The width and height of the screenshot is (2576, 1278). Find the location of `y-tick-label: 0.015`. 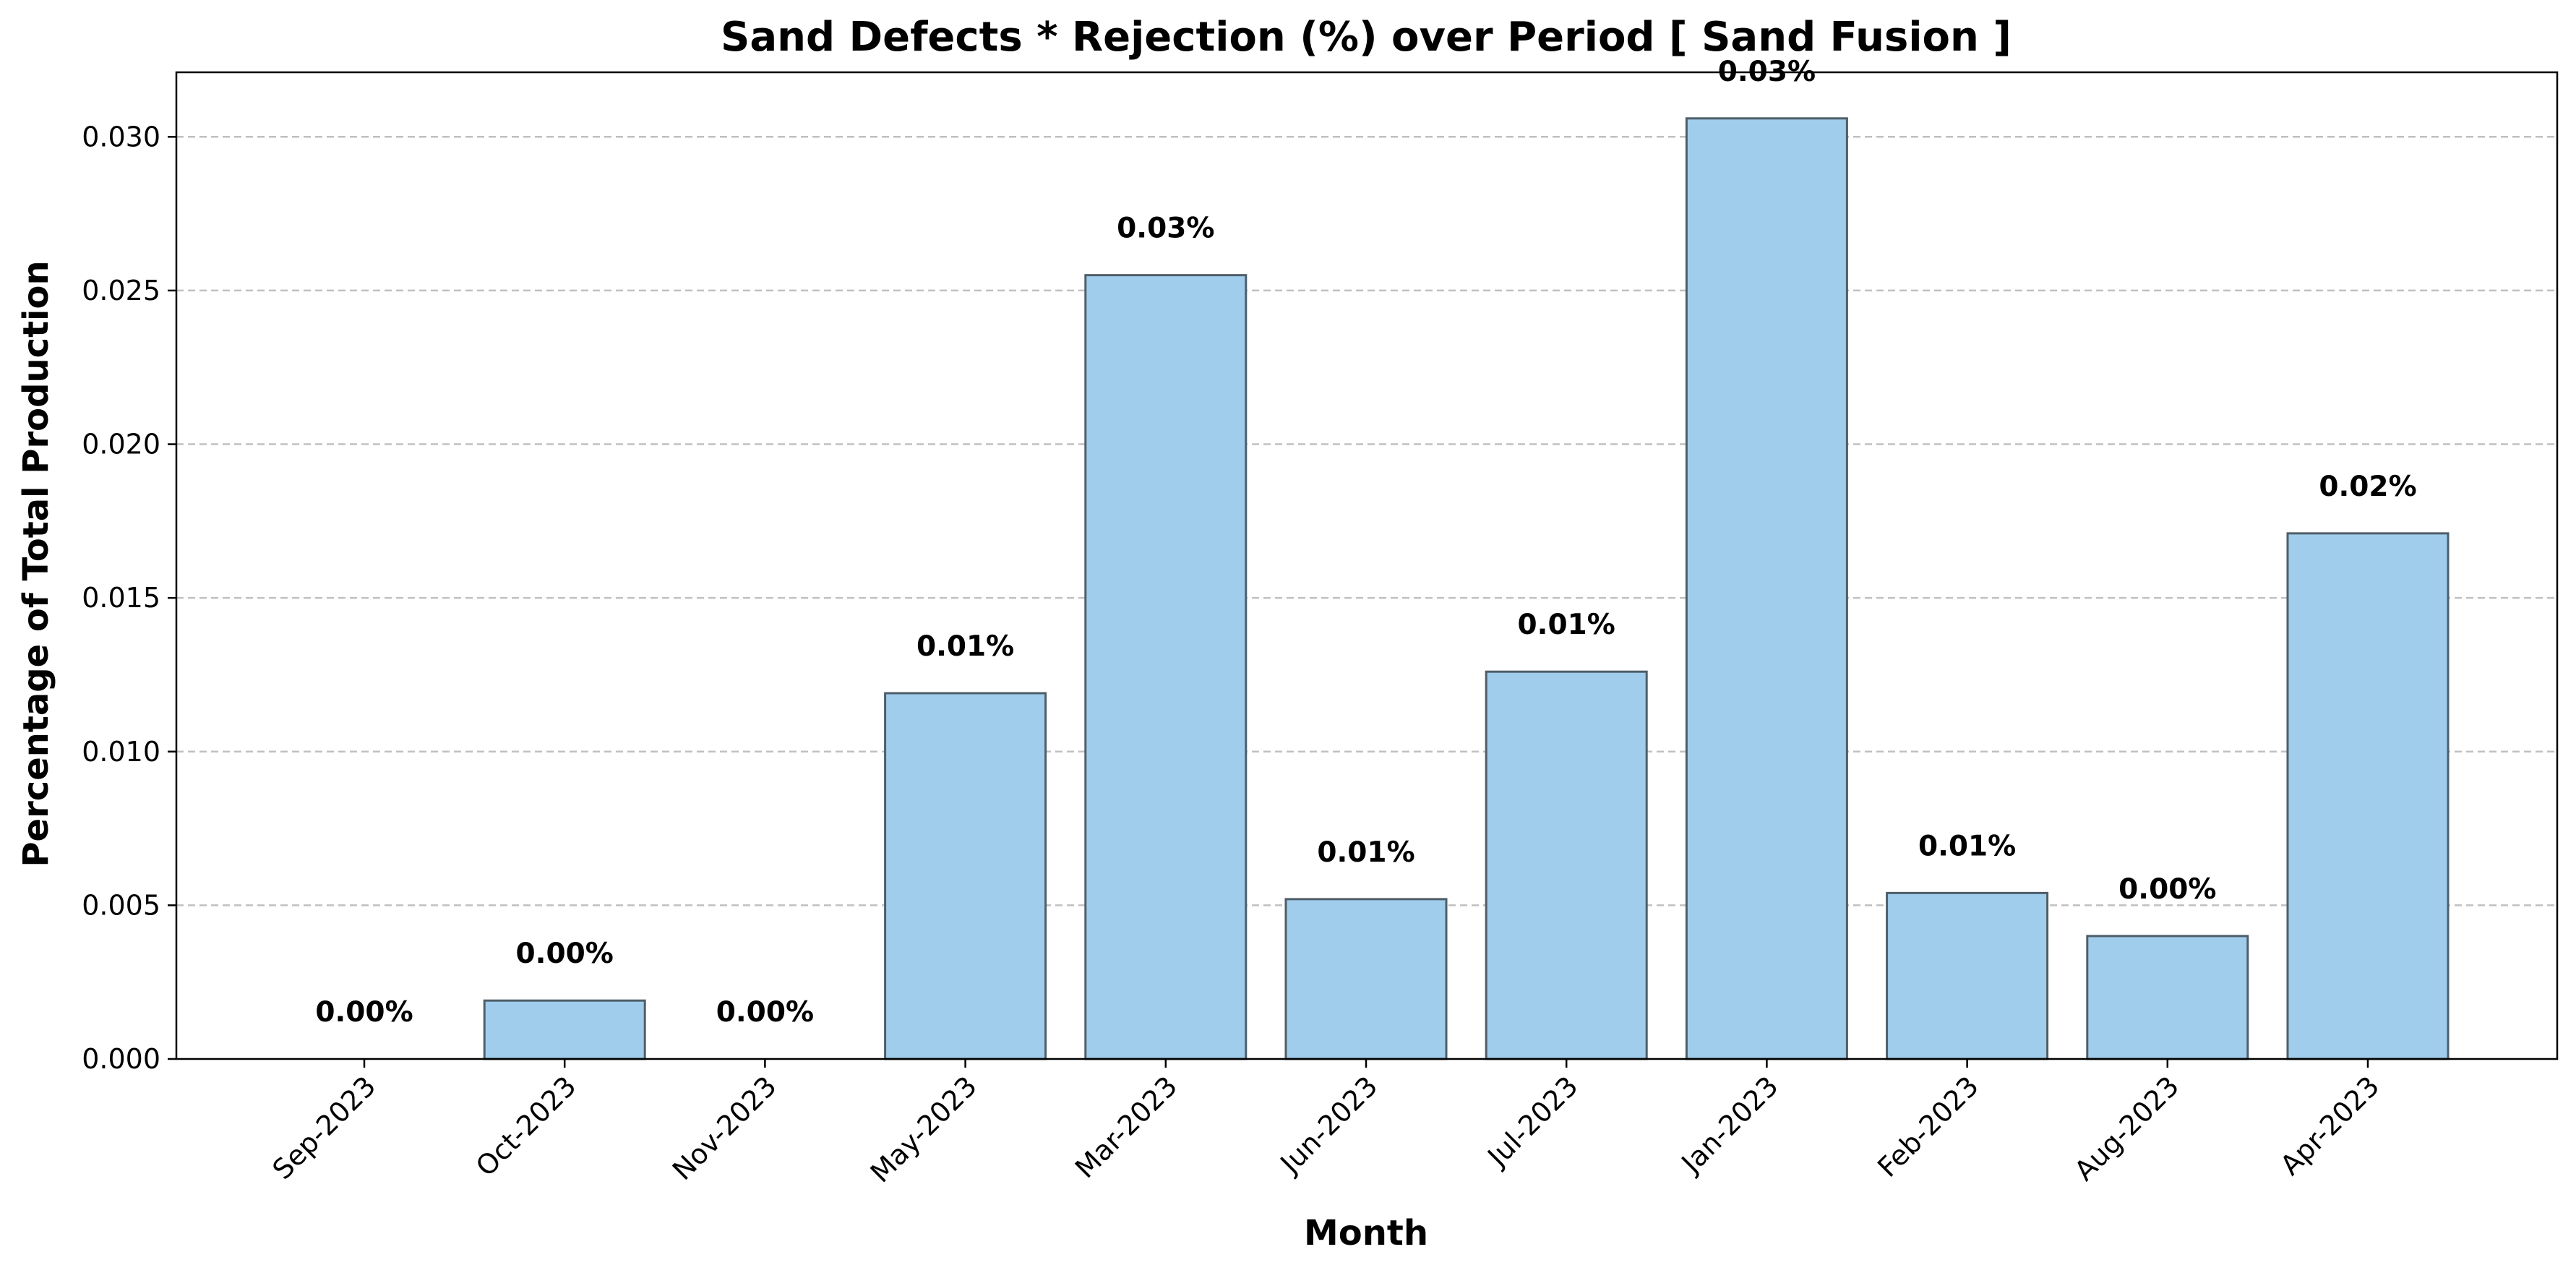

y-tick-label: 0.015 is located at coordinates (121, 598).